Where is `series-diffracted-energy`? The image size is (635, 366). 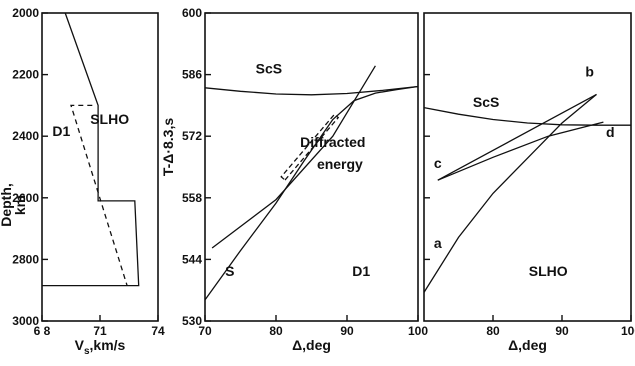 series-diffracted-energy is located at coordinates (310, 147).